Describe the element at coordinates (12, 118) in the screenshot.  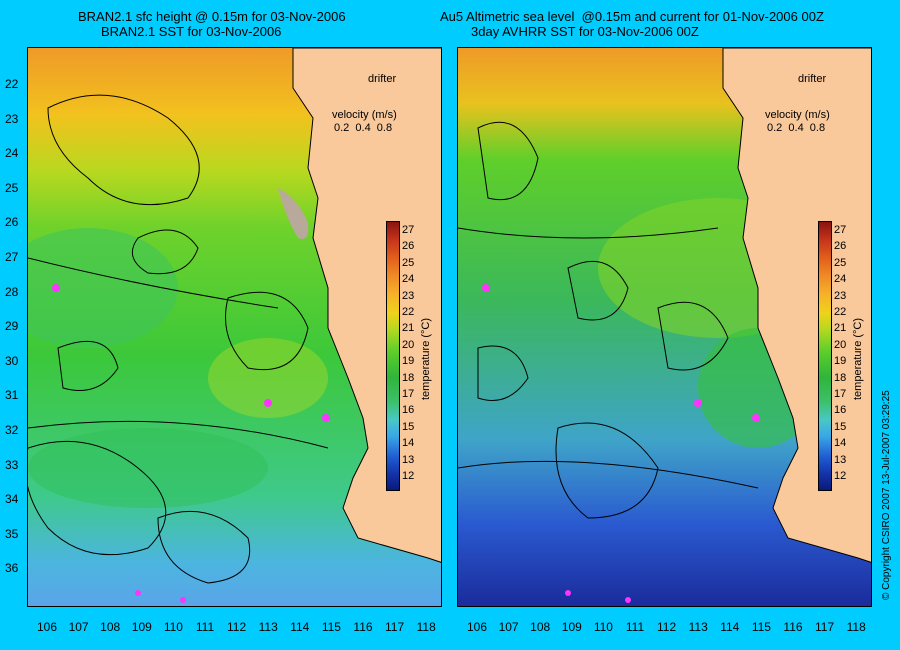
I see `y-tick-label: 23` at that location.